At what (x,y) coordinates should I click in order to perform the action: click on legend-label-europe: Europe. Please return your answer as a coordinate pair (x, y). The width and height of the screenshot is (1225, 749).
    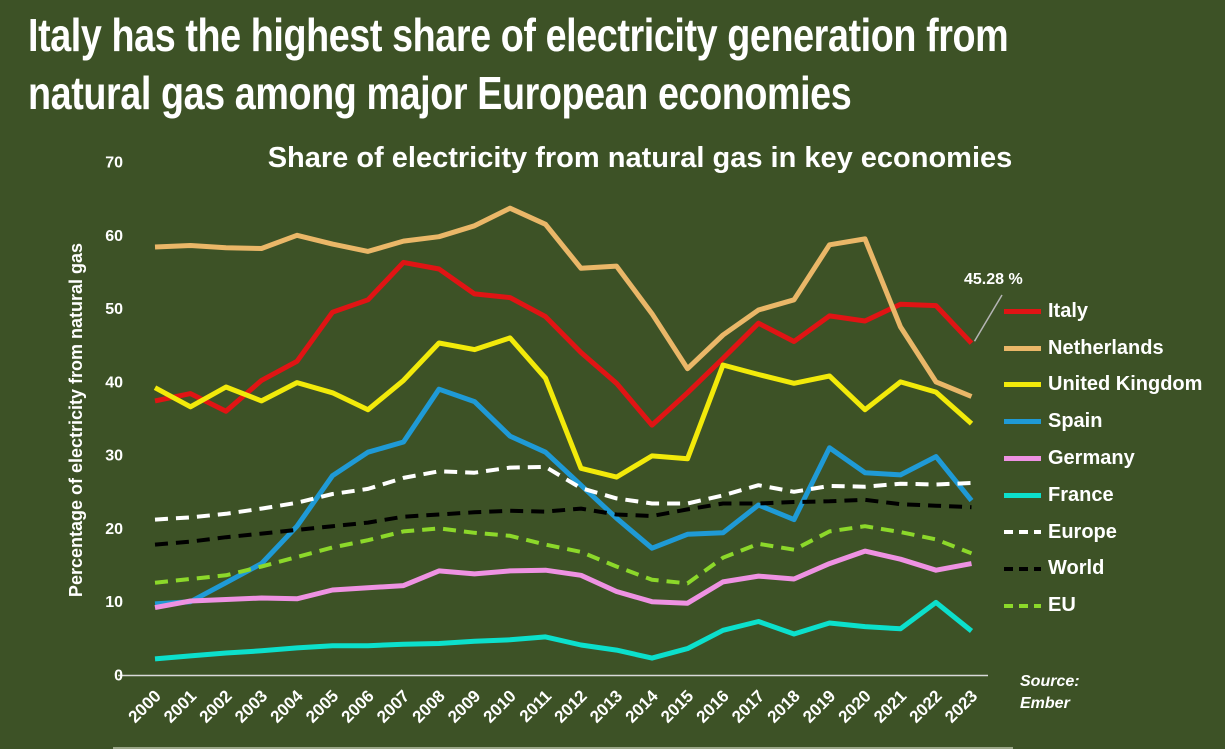
    Looking at the image, I should click on (1082, 531).